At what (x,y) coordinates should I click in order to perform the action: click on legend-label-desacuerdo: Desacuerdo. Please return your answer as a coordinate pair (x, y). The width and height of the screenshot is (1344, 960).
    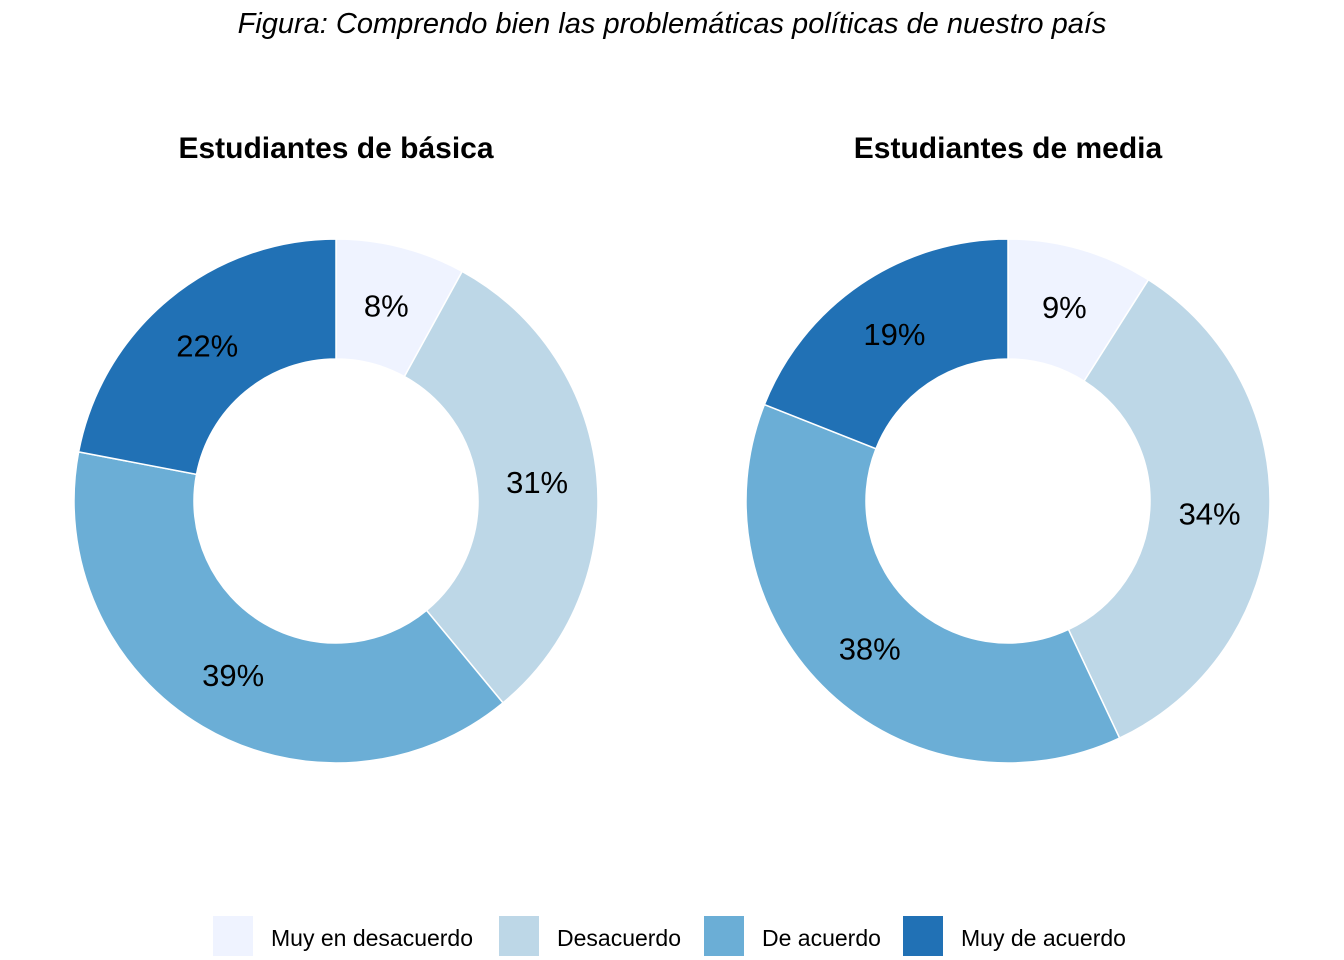
    Looking at the image, I should click on (619, 938).